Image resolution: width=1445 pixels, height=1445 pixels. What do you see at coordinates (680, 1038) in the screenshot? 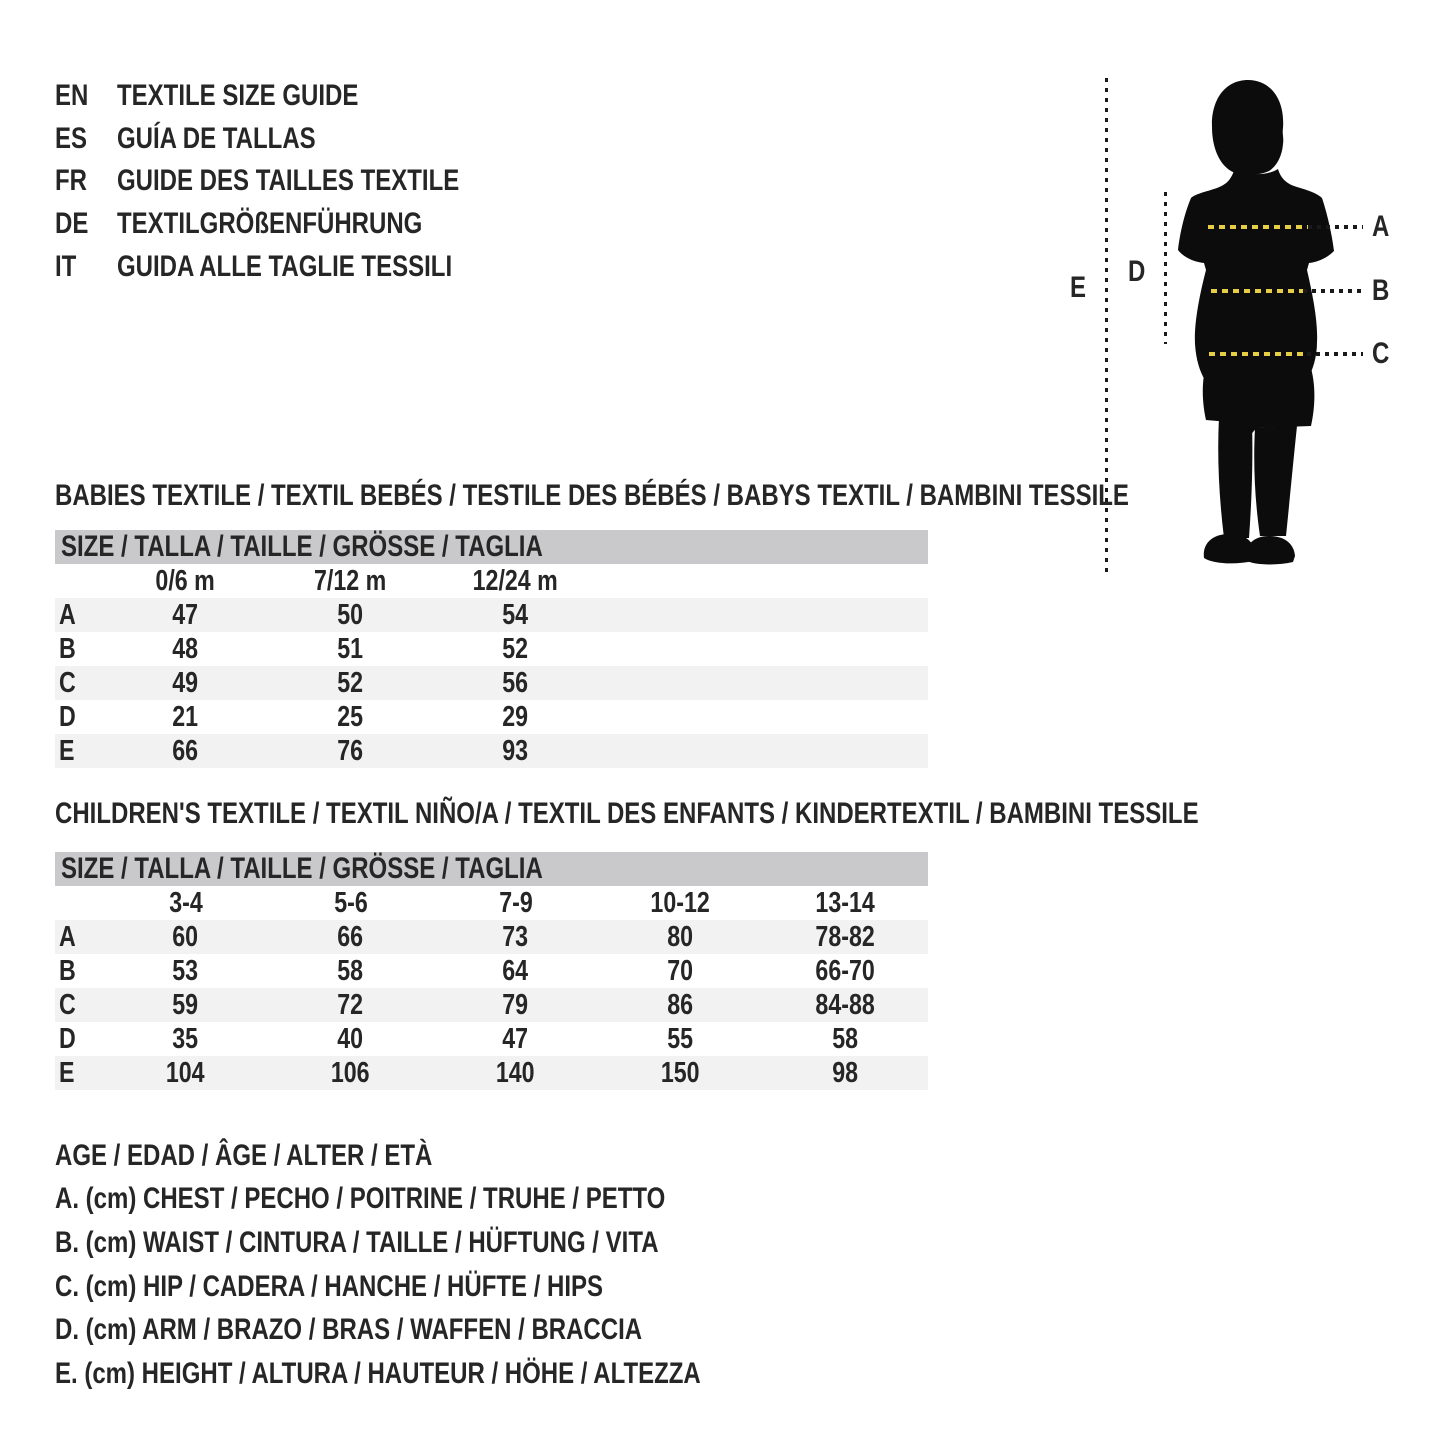
I see `table-cell: 55` at bounding box center [680, 1038].